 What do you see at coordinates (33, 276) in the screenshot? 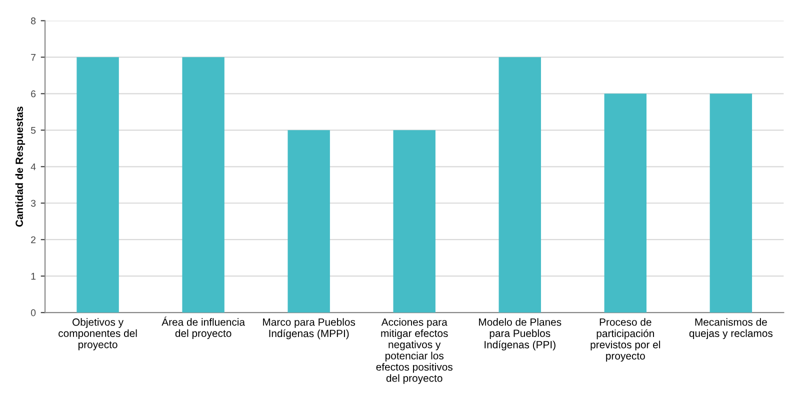
I see `y-tick-label: 1` at bounding box center [33, 276].